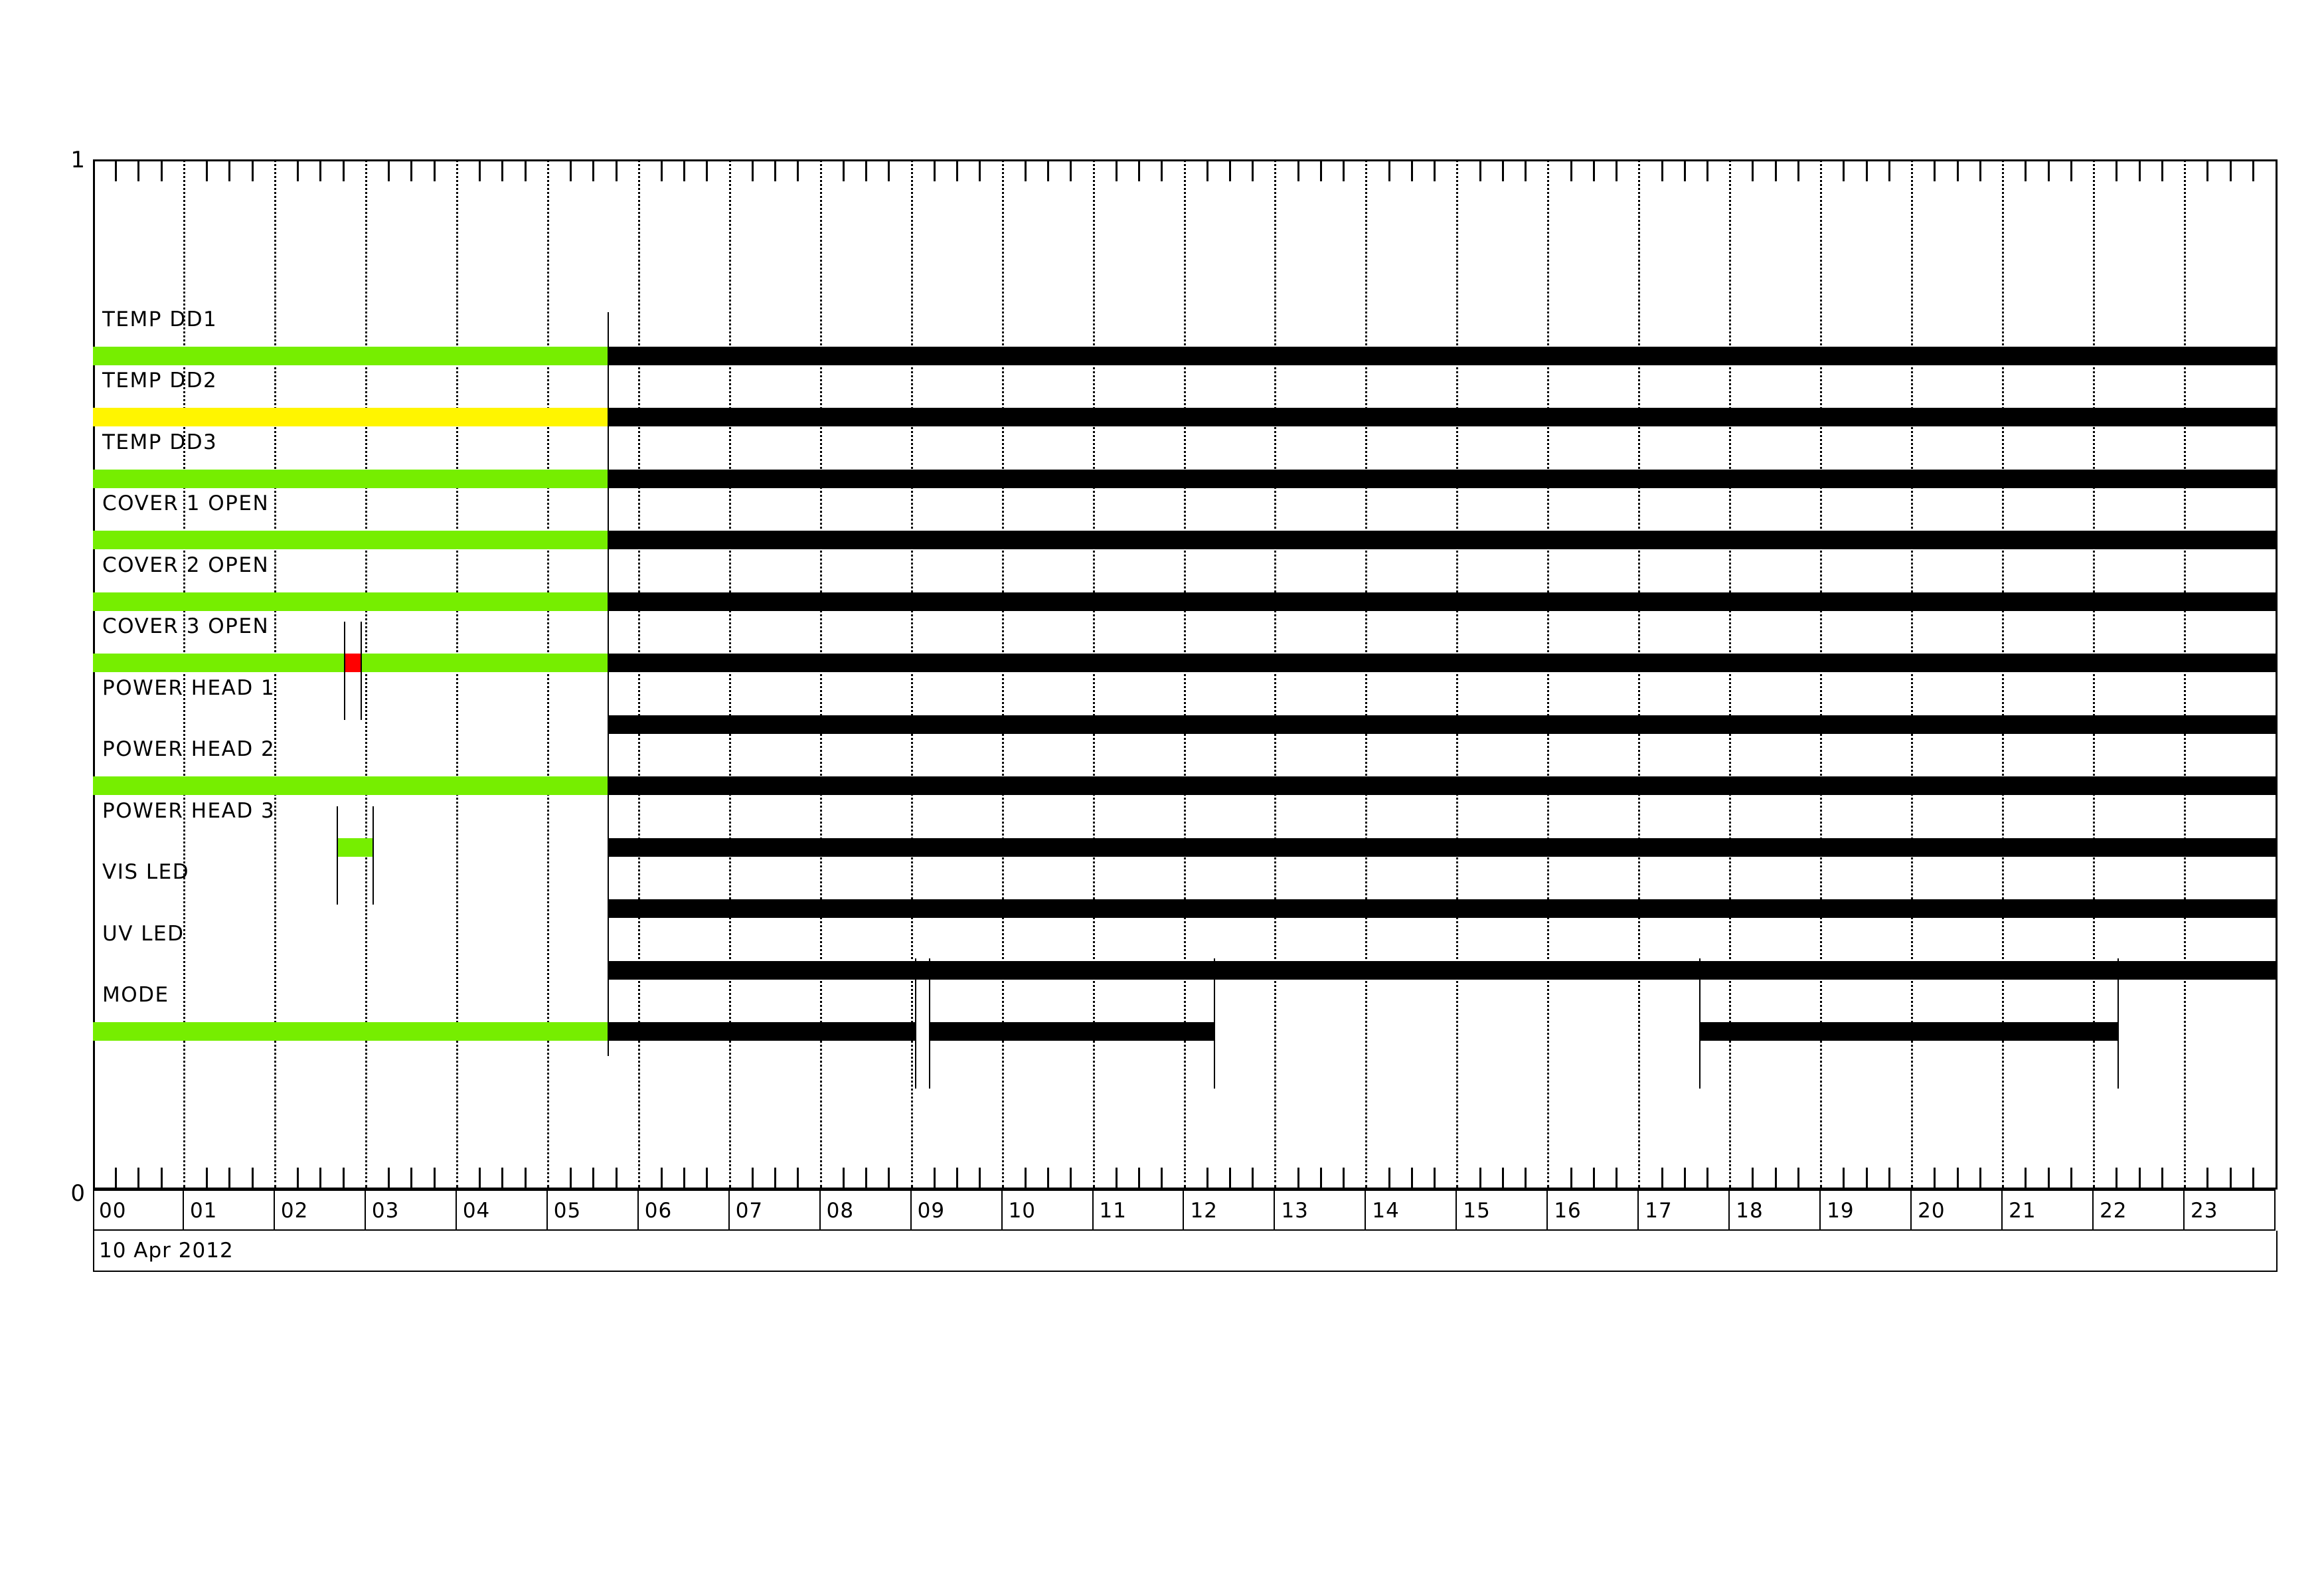 The width and height of the screenshot is (2324, 1594). I want to click on hour-cell-09: 09, so click(957, 1211).